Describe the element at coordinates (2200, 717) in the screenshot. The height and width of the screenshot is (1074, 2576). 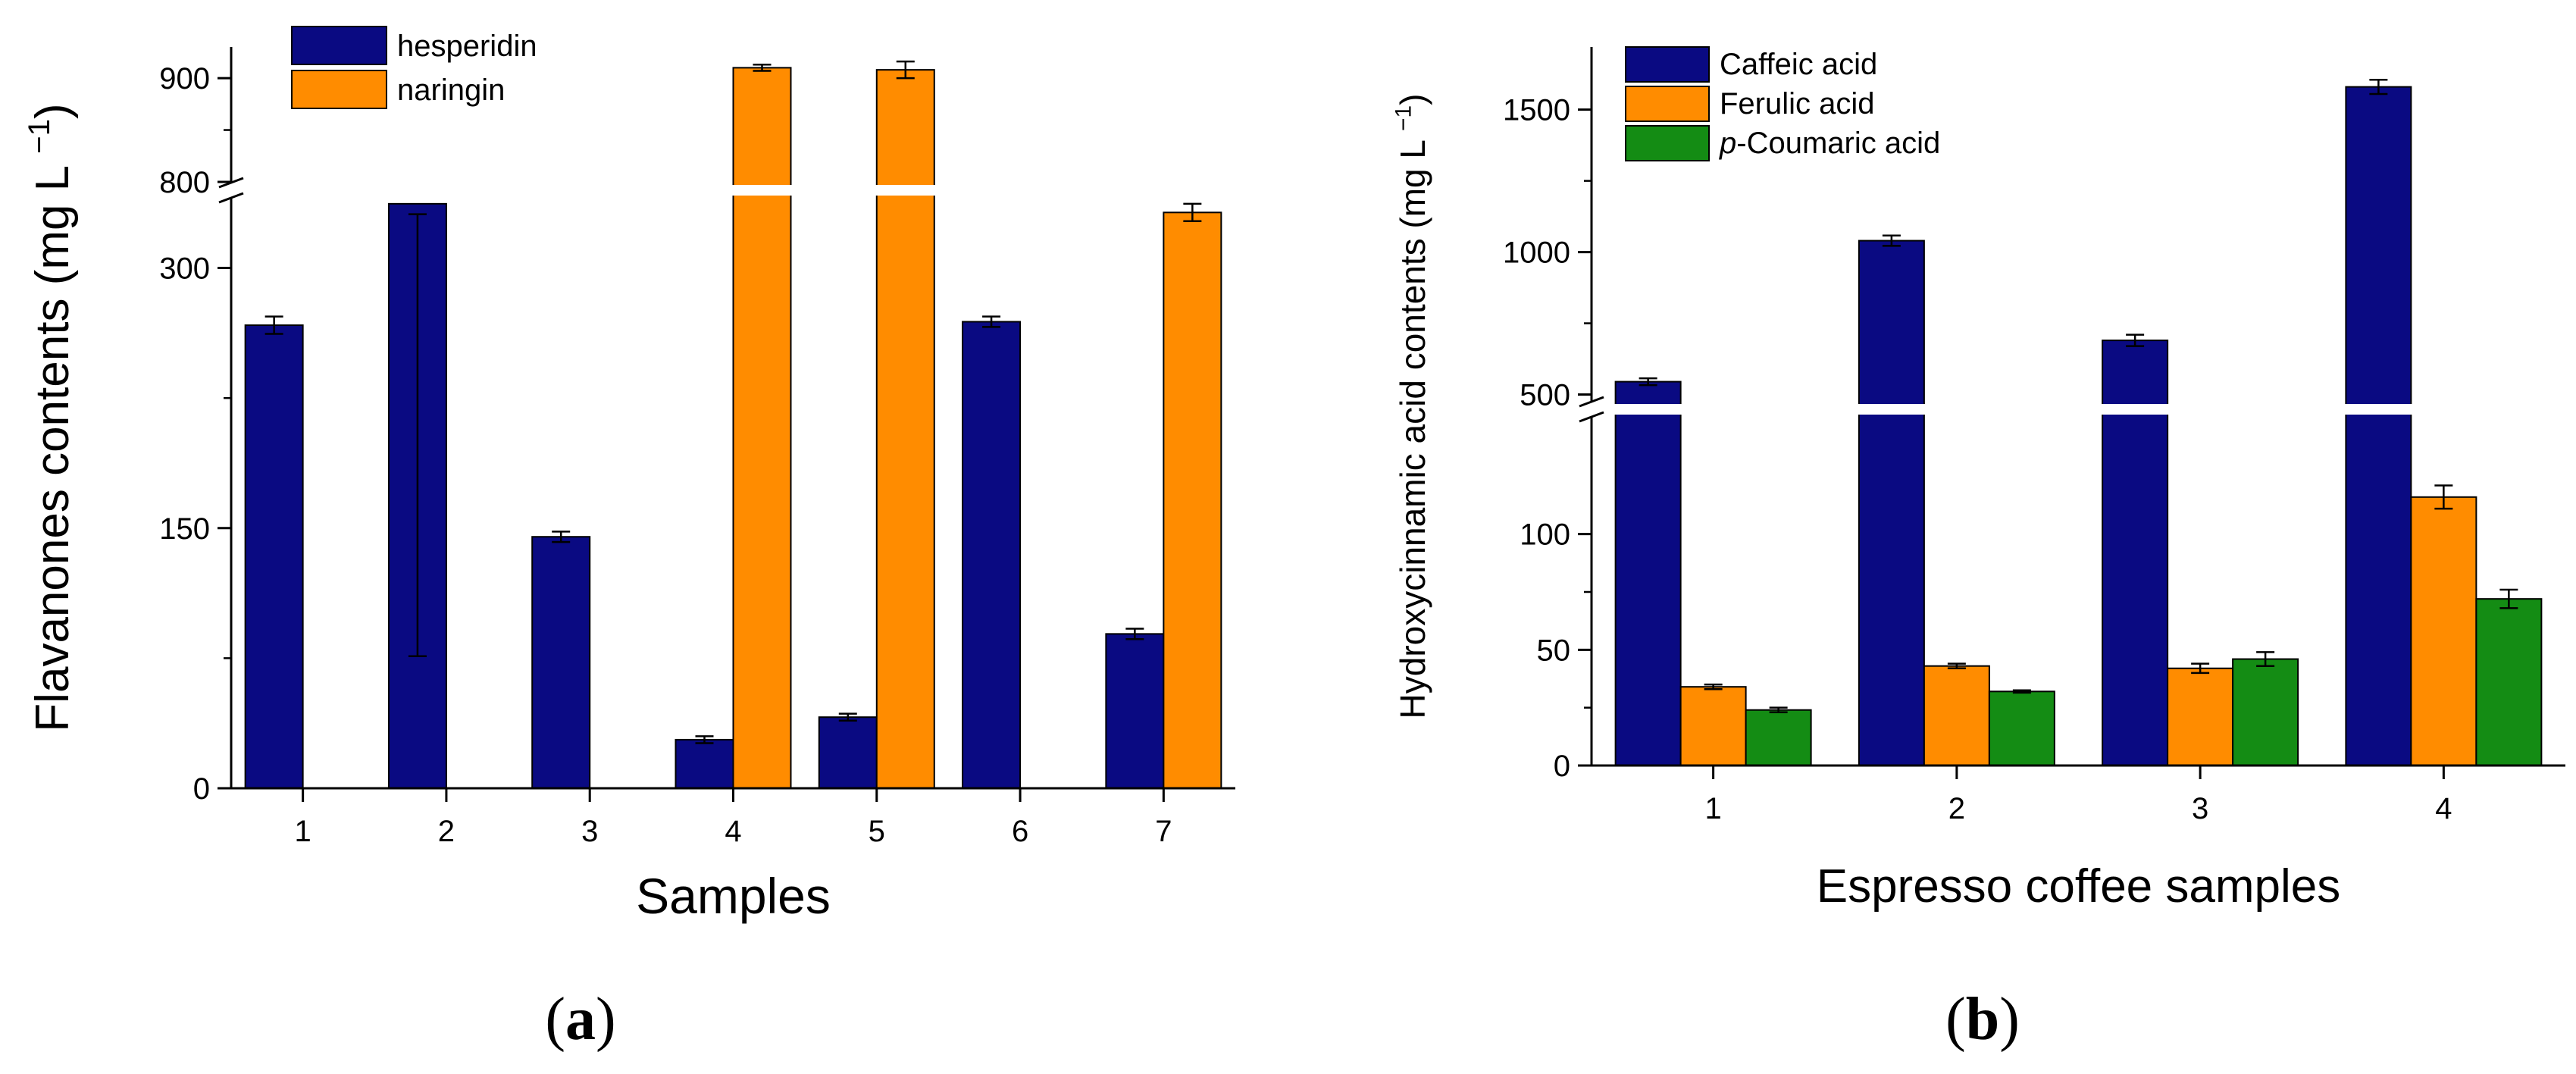
I see `bar-b-s1-c3` at that location.